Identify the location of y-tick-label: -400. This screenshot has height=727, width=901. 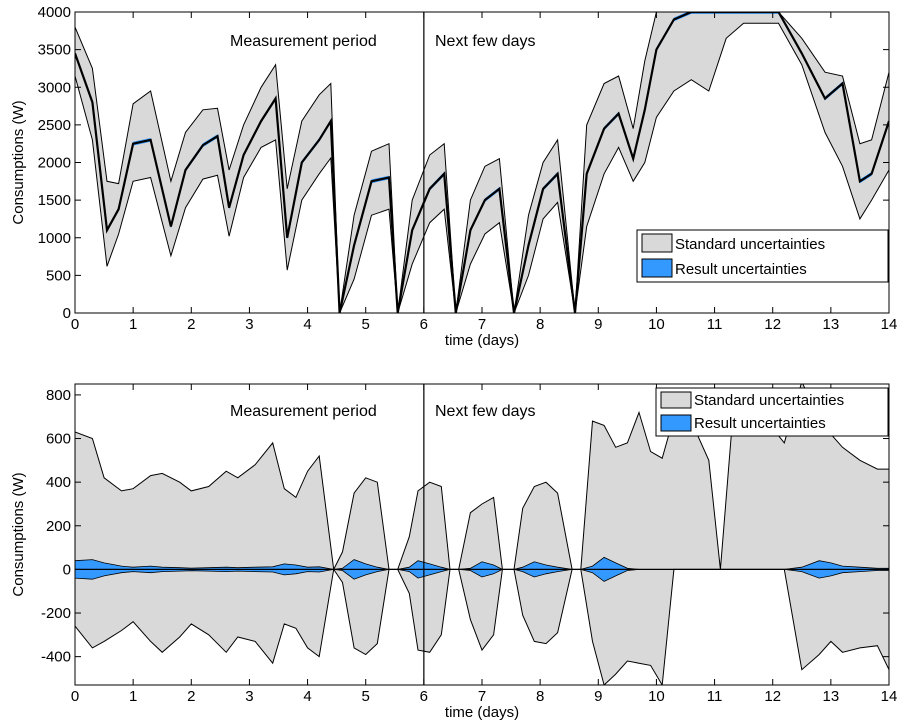
(56, 657).